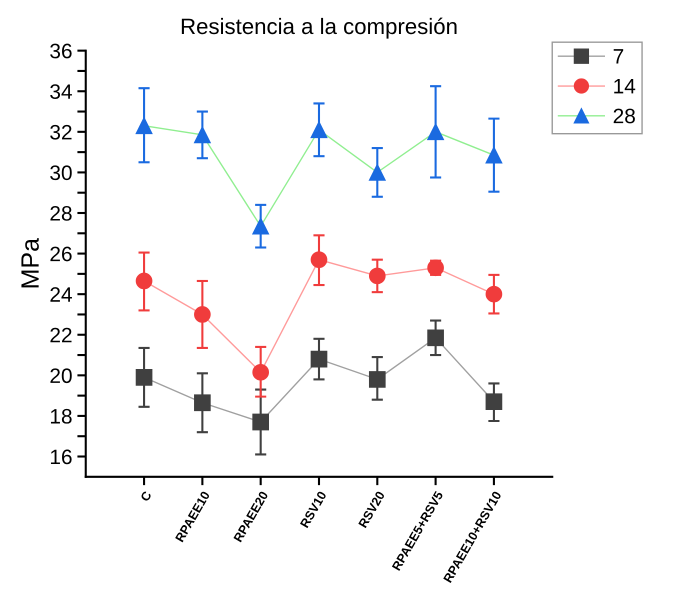 This screenshot has width=686, height=596. I want to click on y-tick-label: 34, so click(61, 91).